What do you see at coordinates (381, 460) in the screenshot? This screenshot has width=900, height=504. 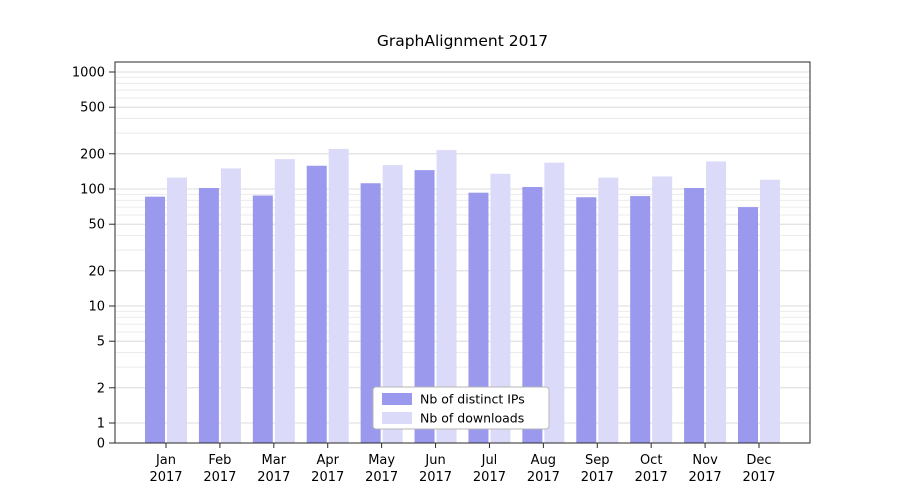 I see `x-tick-label-month: May` at bounding box center [381, 460].